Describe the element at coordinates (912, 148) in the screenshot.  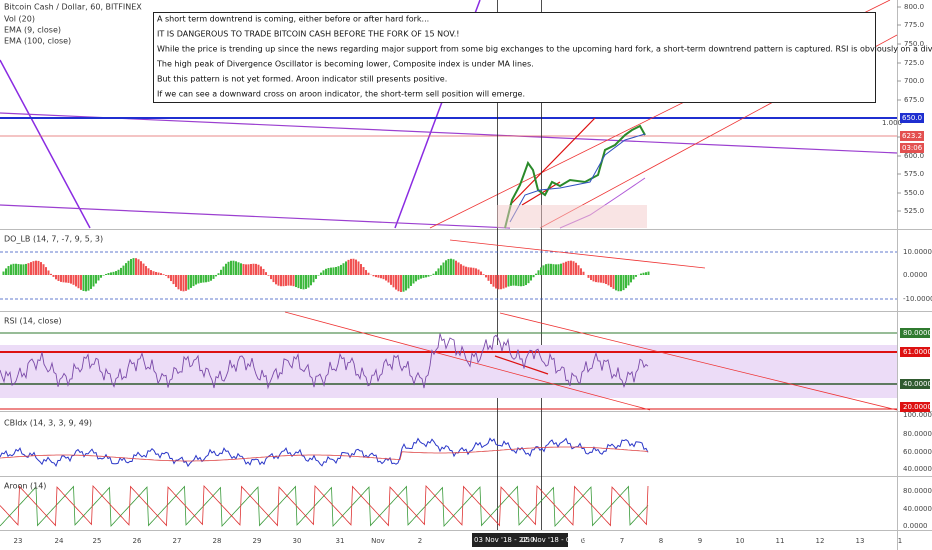
I see `price-tag-label: 03:06` at that location.